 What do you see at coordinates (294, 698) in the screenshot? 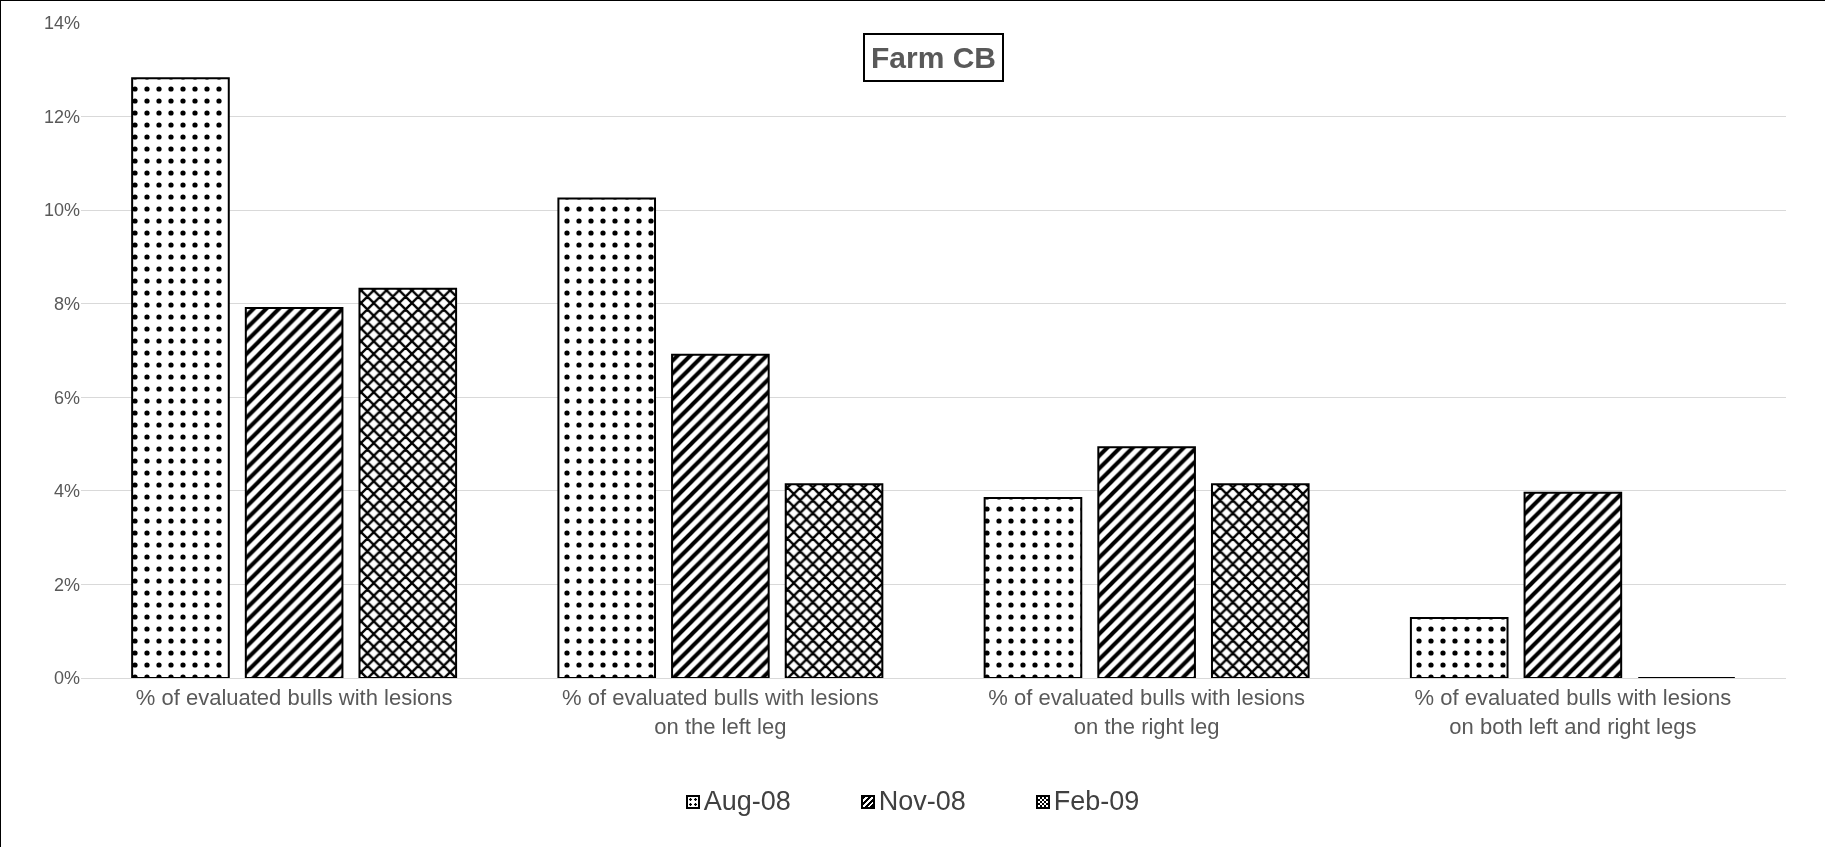
I see `x-tick-label: % of evaluated bulls with lesions` at bounding box center [294, 698].